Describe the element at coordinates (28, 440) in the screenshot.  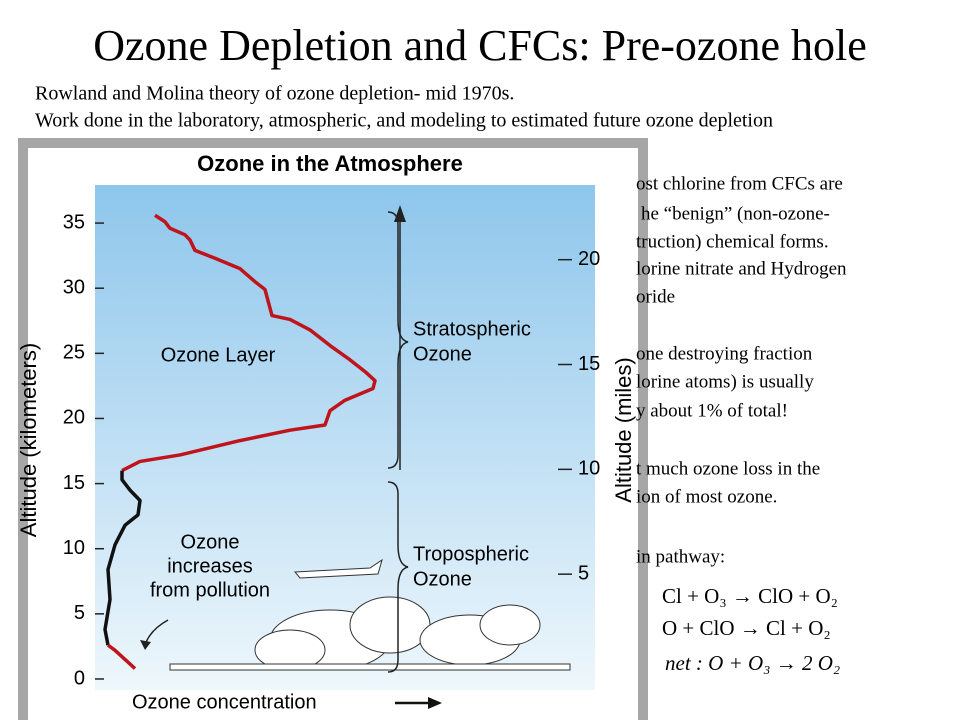
I see `y-axis-label: Altitude (kilometers)` at that location.